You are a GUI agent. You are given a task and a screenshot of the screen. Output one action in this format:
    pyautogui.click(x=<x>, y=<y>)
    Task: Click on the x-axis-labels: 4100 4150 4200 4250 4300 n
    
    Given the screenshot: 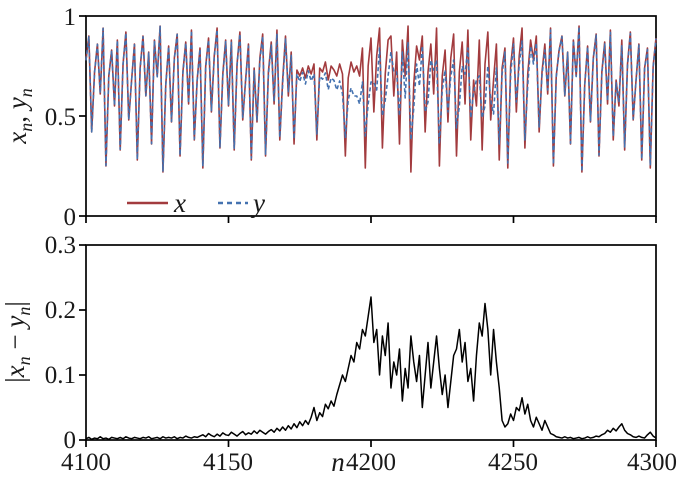 What is the action you would take?
    pyautogui.click(x=369, y=462)
    